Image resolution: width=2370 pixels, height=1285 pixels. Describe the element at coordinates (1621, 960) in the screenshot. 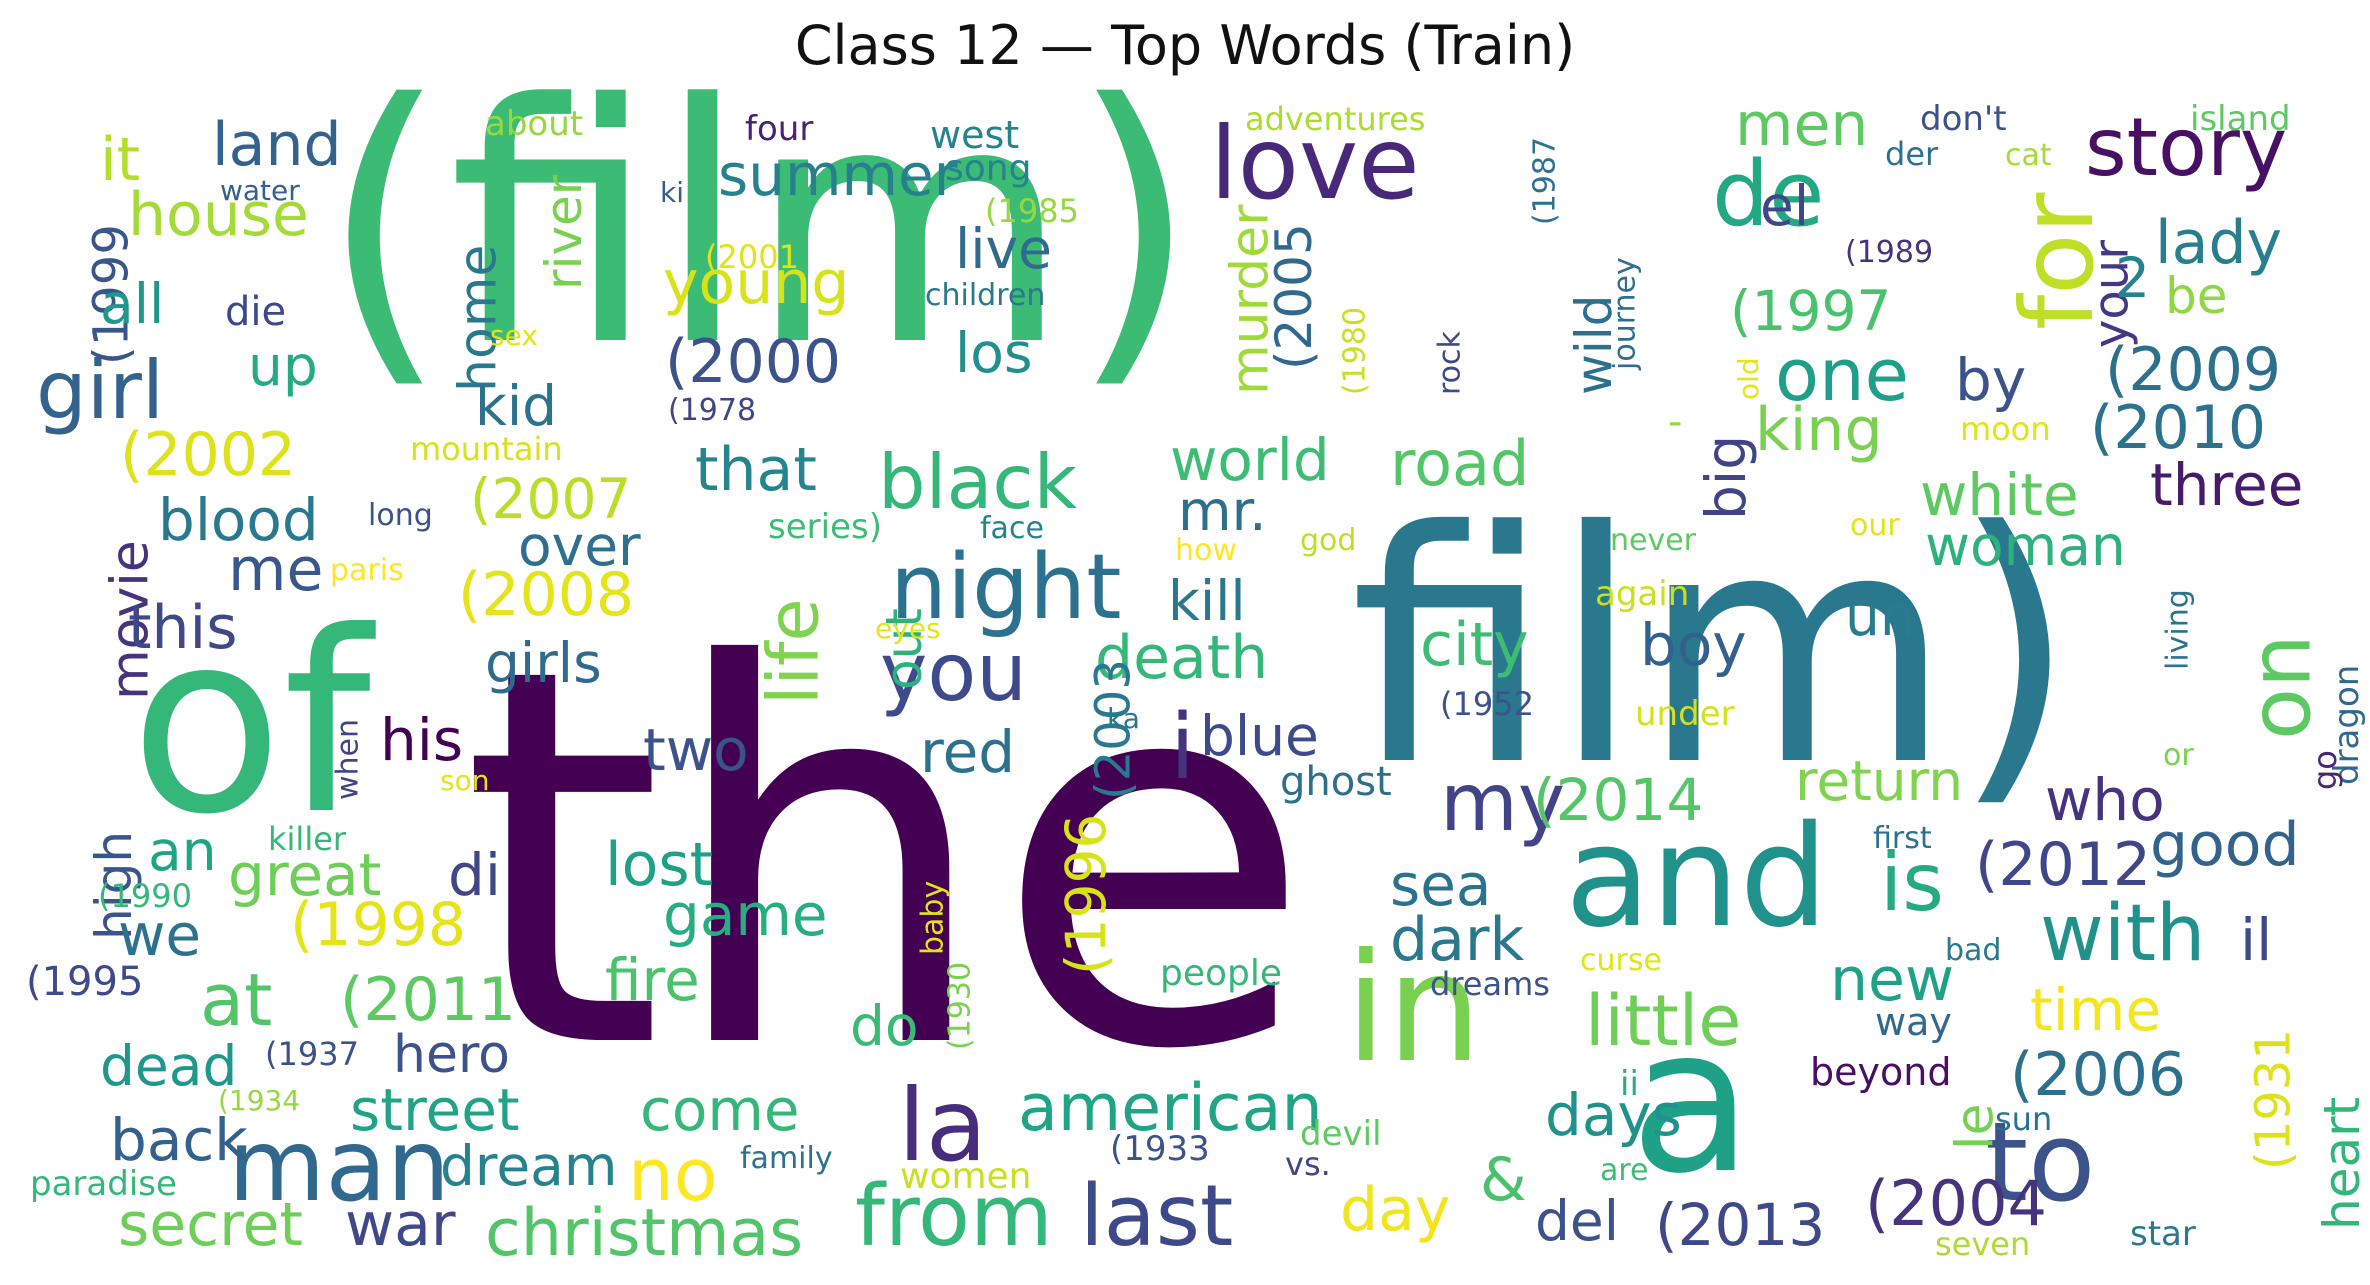

I see `word-curse: curse` at that location.